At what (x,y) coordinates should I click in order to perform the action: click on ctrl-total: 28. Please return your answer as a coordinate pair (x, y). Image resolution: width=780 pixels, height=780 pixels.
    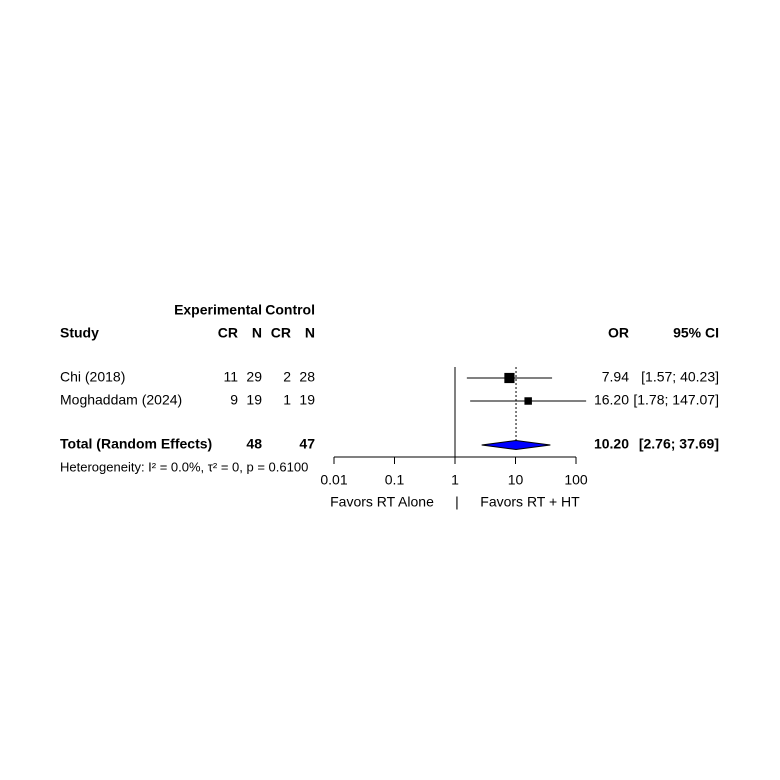
    Looking at the image, I should click on (307, 377).